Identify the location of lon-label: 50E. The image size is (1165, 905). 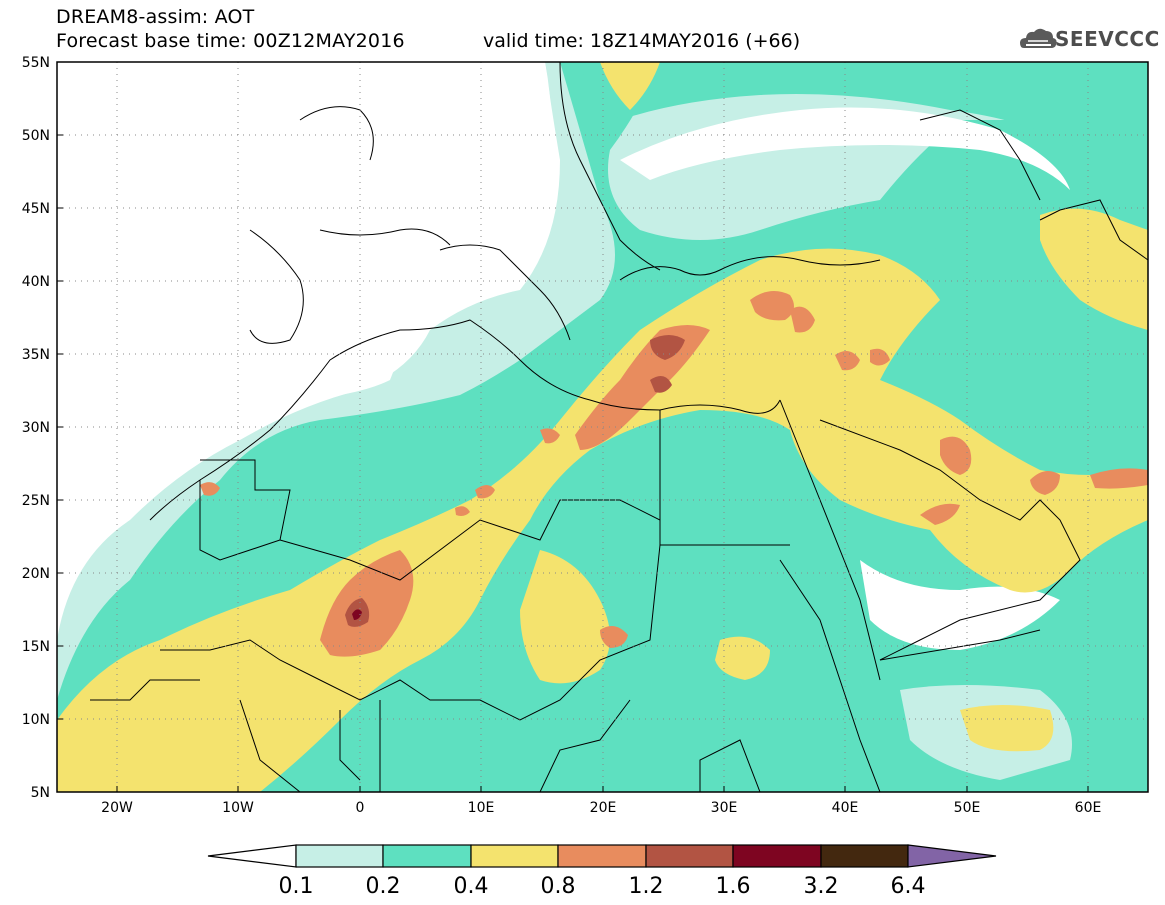
(967, 808).